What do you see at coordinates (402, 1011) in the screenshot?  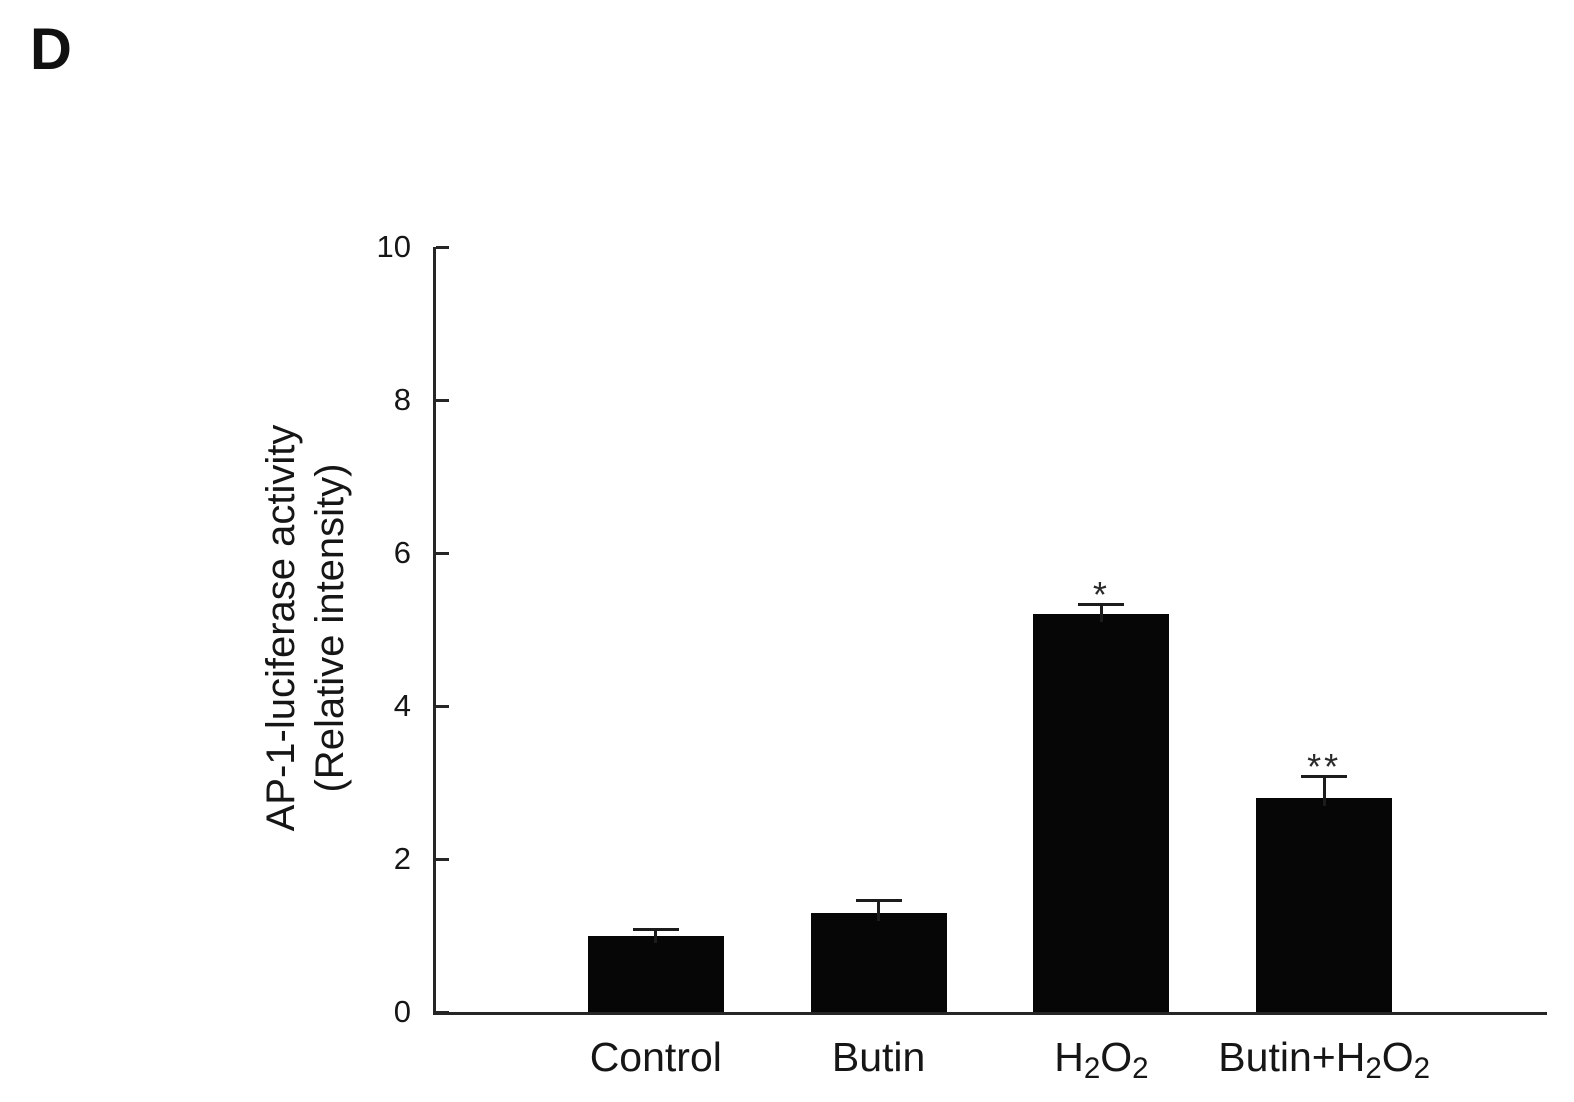 I see `y-tick-label: 0` at bounding box center [402, 1011].